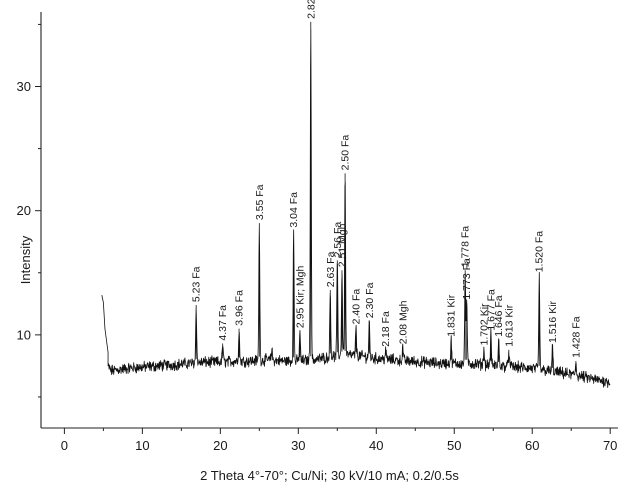  Describe the element at coordinates (260, 202) in the screenshot. I see `peak-label: 3.55 Fa` at that location.